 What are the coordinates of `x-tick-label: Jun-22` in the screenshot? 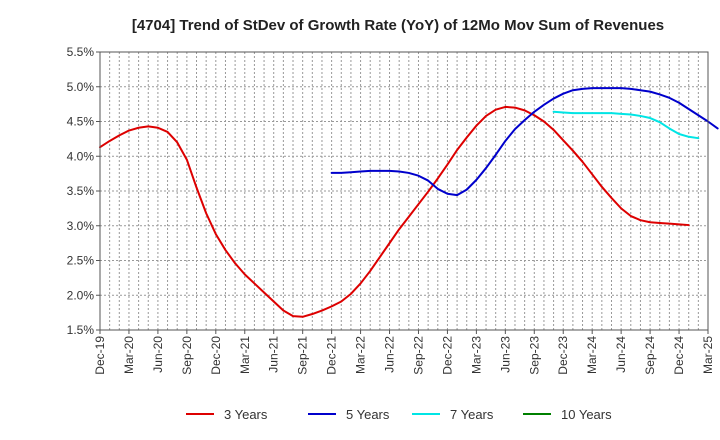 It's located at (390, 354).